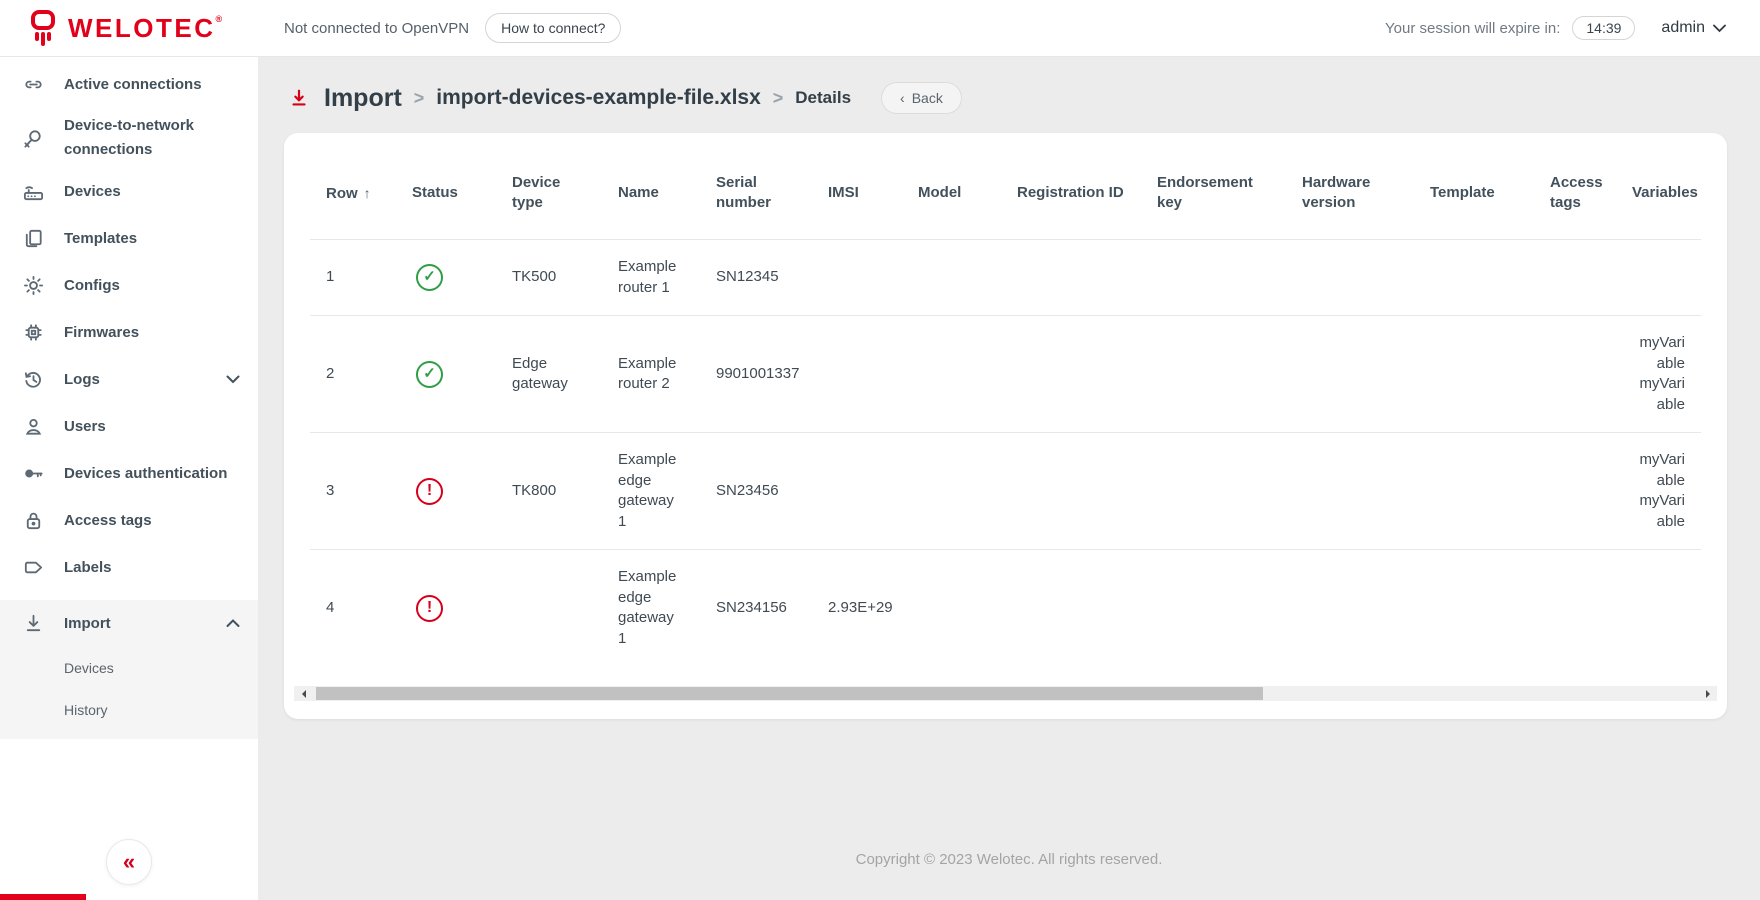  I want to click on table-row: 1 ✓ TK500 Example router 1 SN12345, so click(1005, 277).